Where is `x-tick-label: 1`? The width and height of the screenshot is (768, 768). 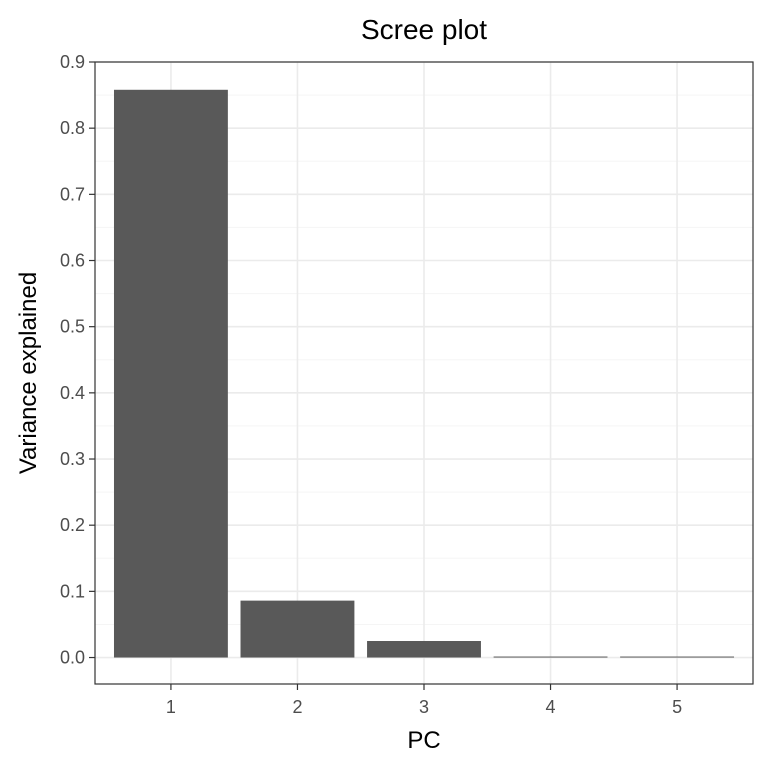
x-tick-label: 1 is located at coordinates (171, 707).